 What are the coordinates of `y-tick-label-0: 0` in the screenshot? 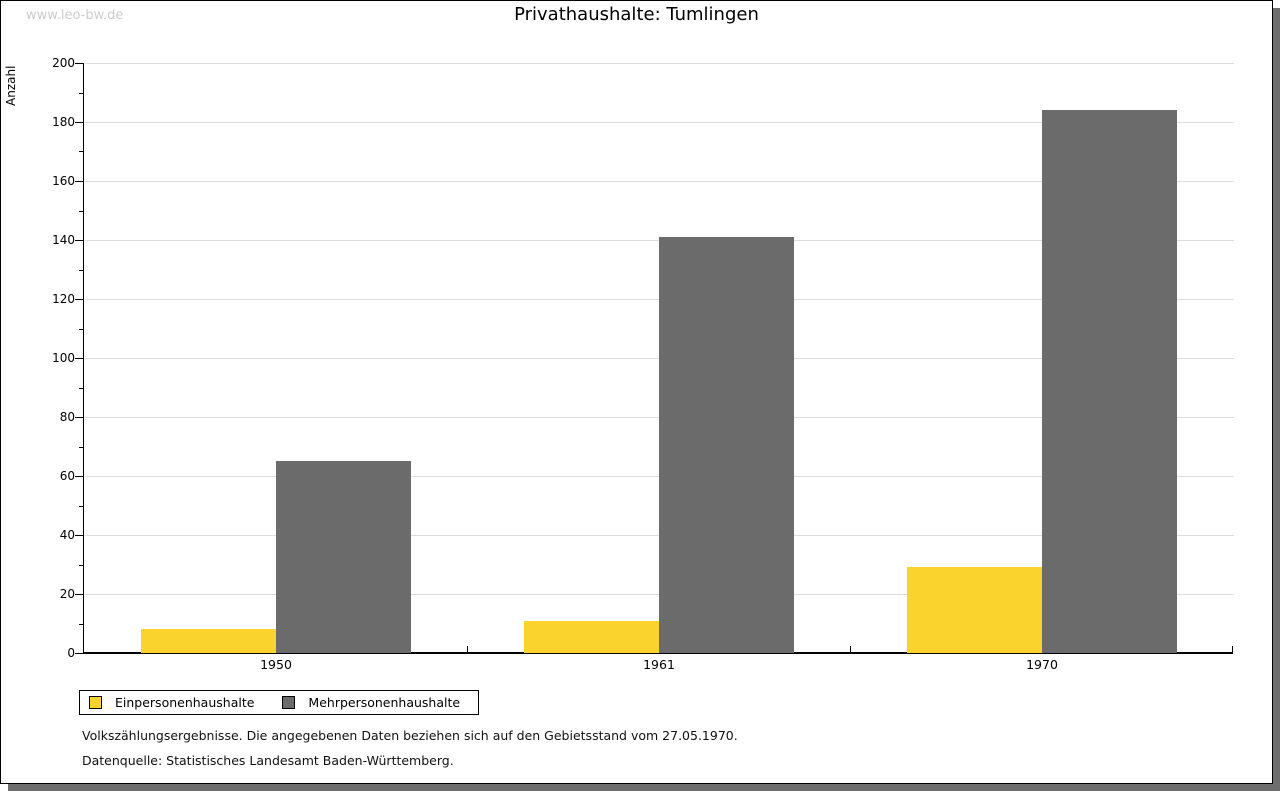 It's located at (71, 653).